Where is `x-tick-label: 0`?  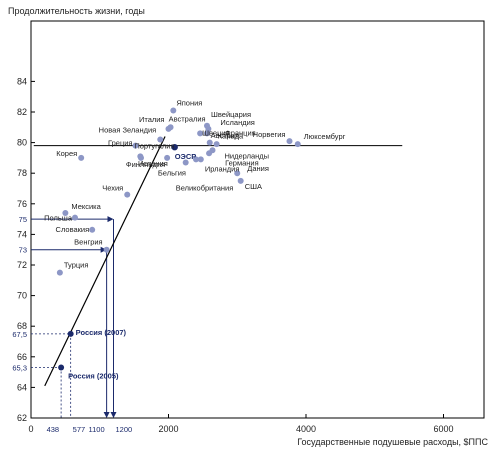
x-tick-label: 0 is located at coordinates (30, 429).